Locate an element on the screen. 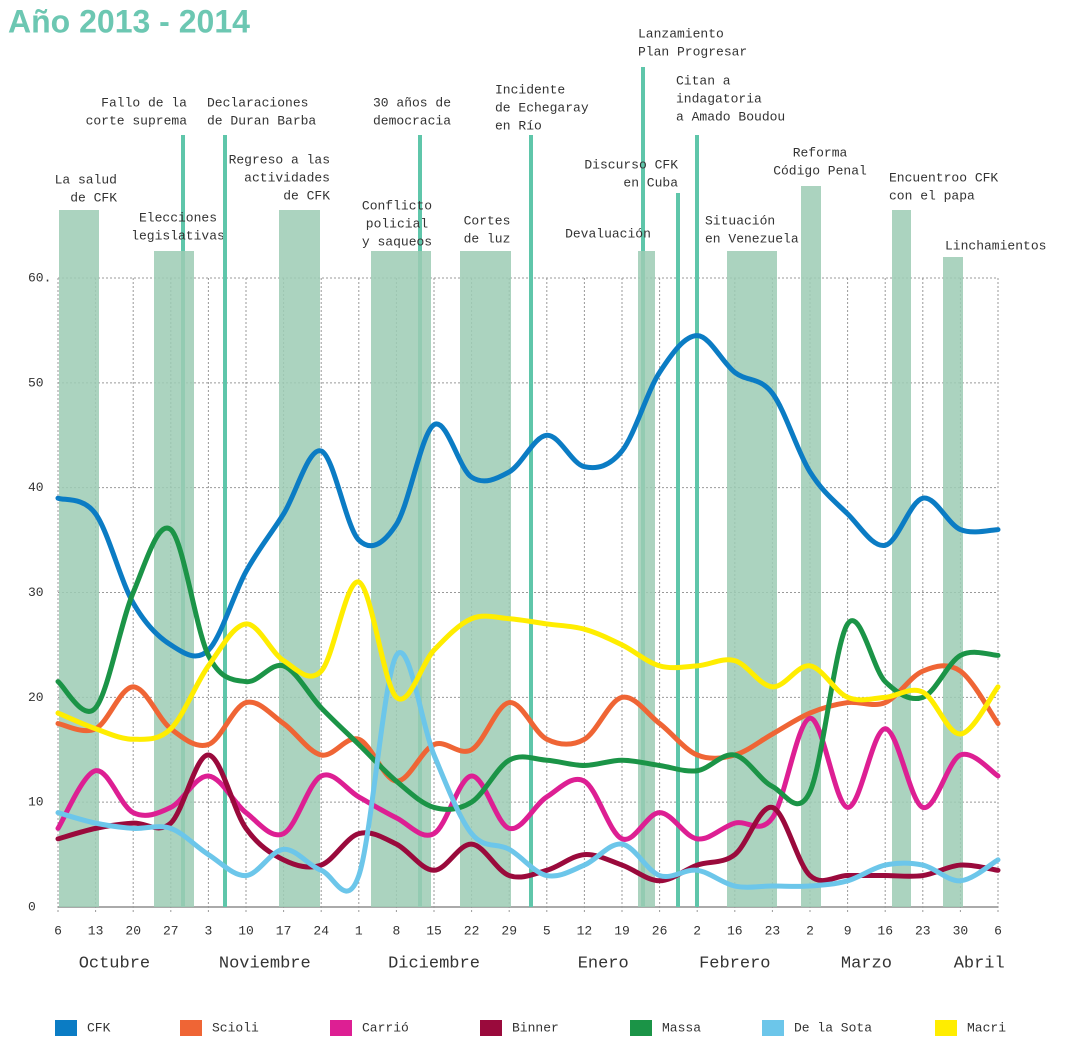 The width and height of the screenshot is (1080, 1040). y-tick-label: 10 is located at coordinates (36, 802).